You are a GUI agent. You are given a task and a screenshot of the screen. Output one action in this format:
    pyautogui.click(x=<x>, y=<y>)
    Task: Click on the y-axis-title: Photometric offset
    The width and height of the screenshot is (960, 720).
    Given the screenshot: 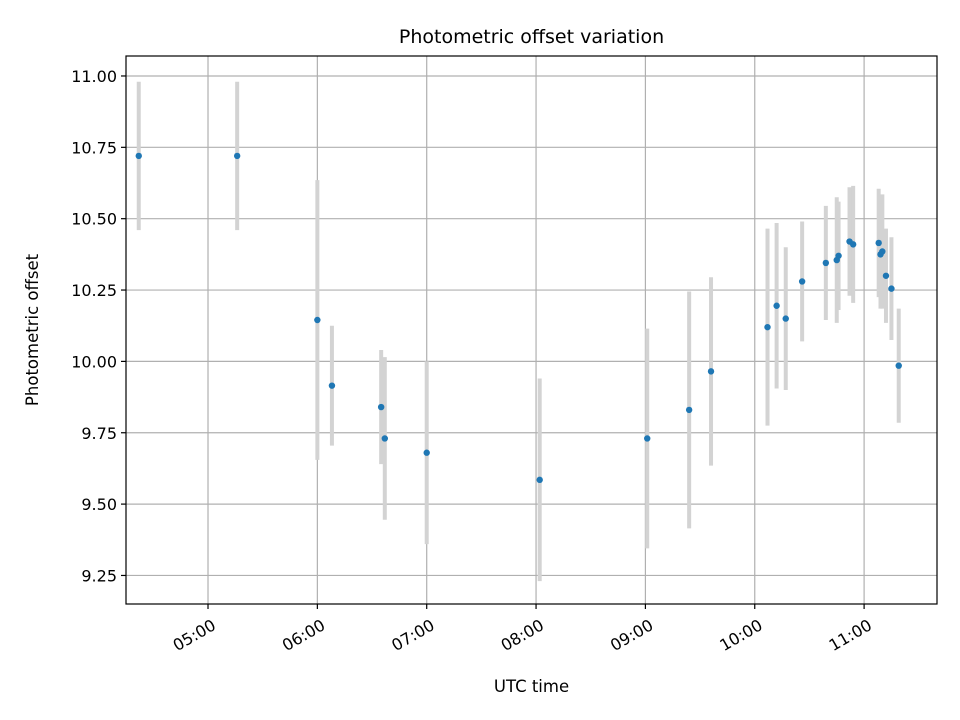 What is the action you would take?
    pyautogui.click(x=32, y=329)
    